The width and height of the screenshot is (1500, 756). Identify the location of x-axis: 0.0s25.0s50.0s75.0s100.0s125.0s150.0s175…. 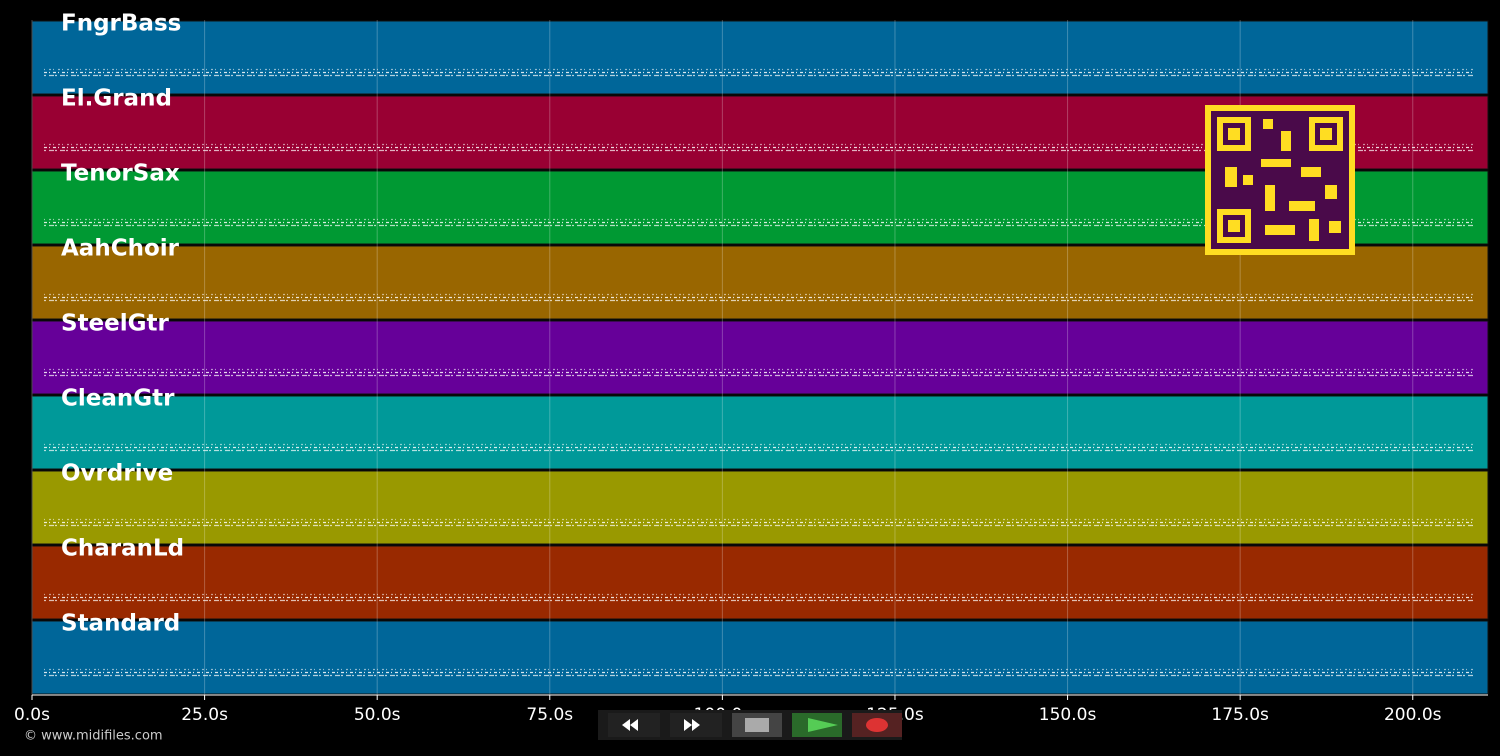
(751, 709).